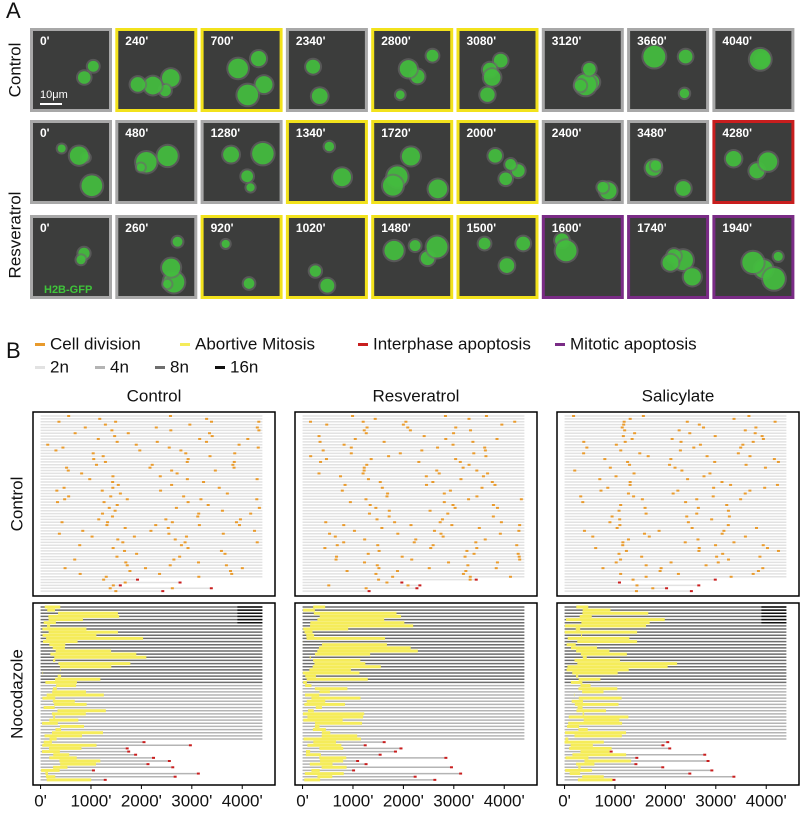 The width and height of the screenshot is (805, 815). I want to click on column-title: Control, so click(154, 395).